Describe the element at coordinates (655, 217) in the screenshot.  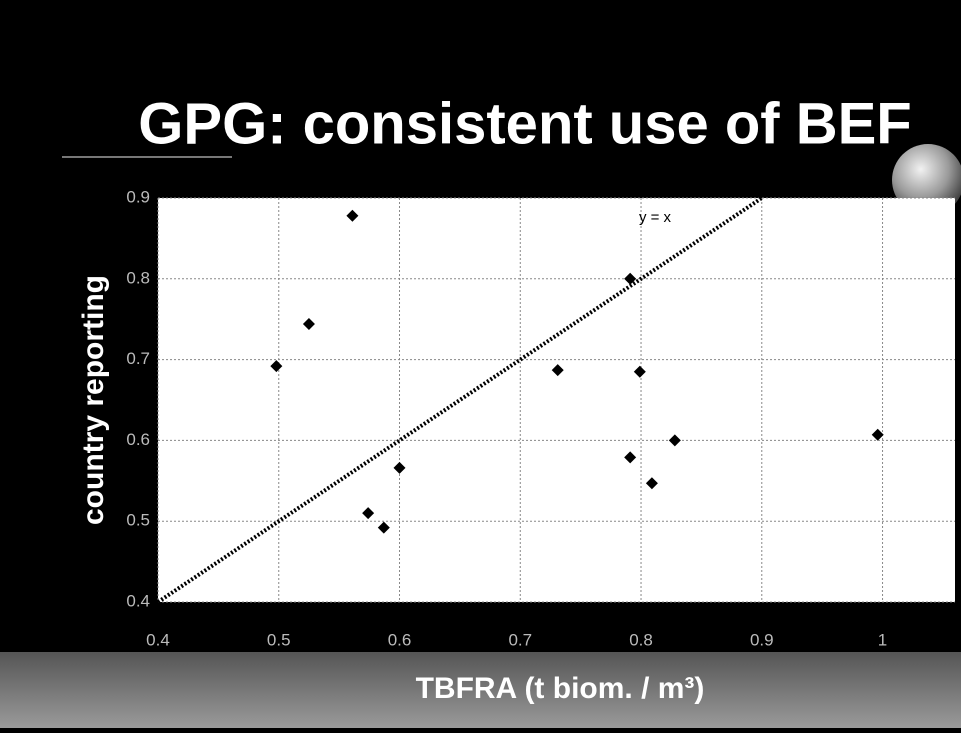
I see `reference-line-label: y = x` at that location.